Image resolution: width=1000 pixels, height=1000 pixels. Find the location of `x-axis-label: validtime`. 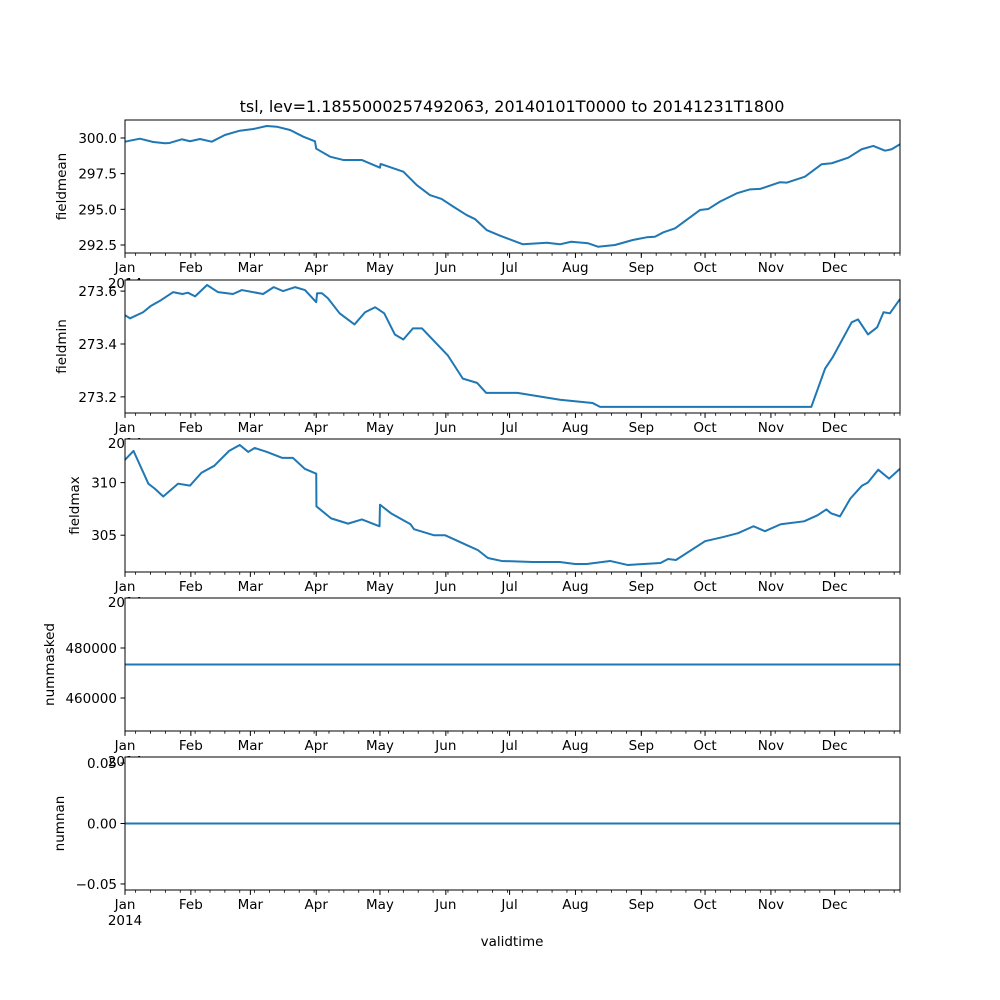

x-axis-label: validtime is located at coordinates (512, 942).